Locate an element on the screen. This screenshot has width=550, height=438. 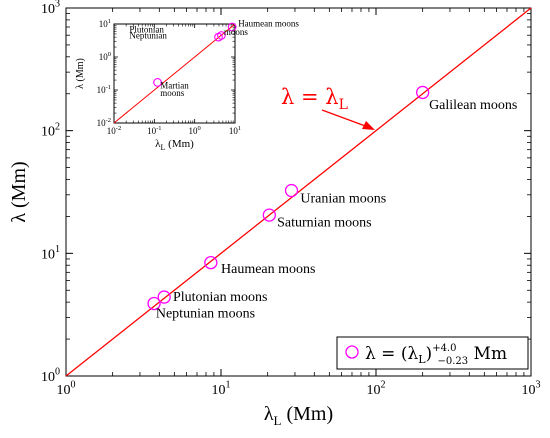
y-tick-label: 10¹ is located at coordinates (50, 253).